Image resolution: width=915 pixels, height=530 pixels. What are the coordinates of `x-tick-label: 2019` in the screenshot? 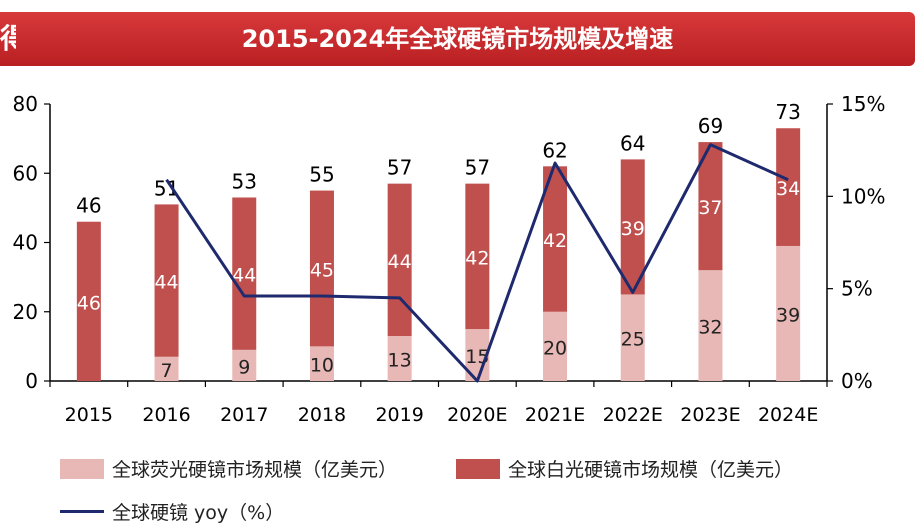 It's located at (399, 415).